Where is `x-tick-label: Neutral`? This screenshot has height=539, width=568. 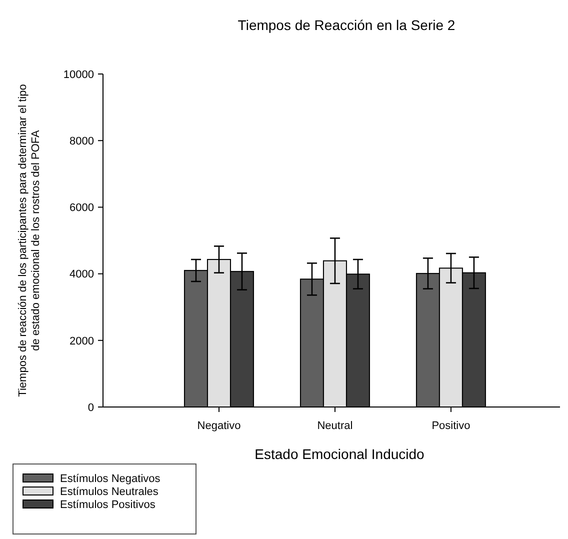
x-tick-label: Neutral is located at coordinates (335, 426).